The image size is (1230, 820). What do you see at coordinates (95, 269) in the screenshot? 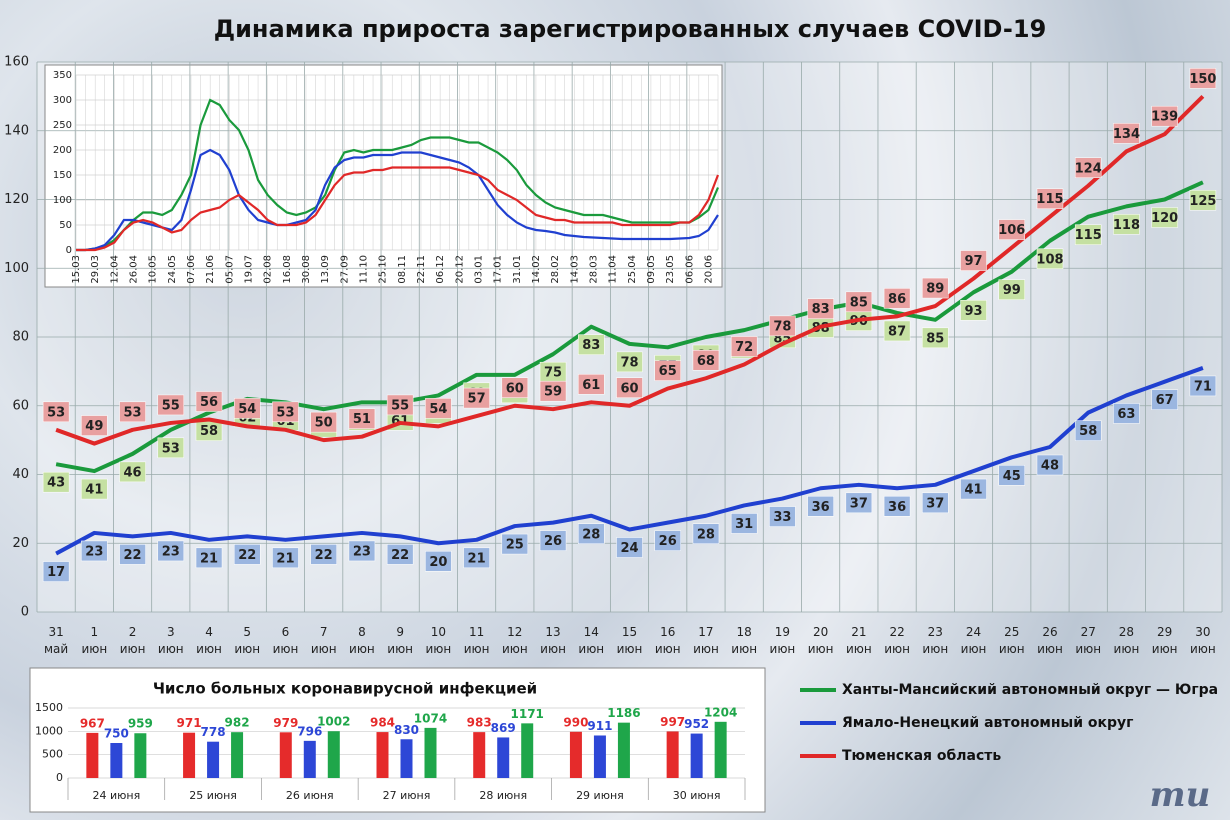
I see `x-tick-label: 29.03` at bounding box center [95, 269].